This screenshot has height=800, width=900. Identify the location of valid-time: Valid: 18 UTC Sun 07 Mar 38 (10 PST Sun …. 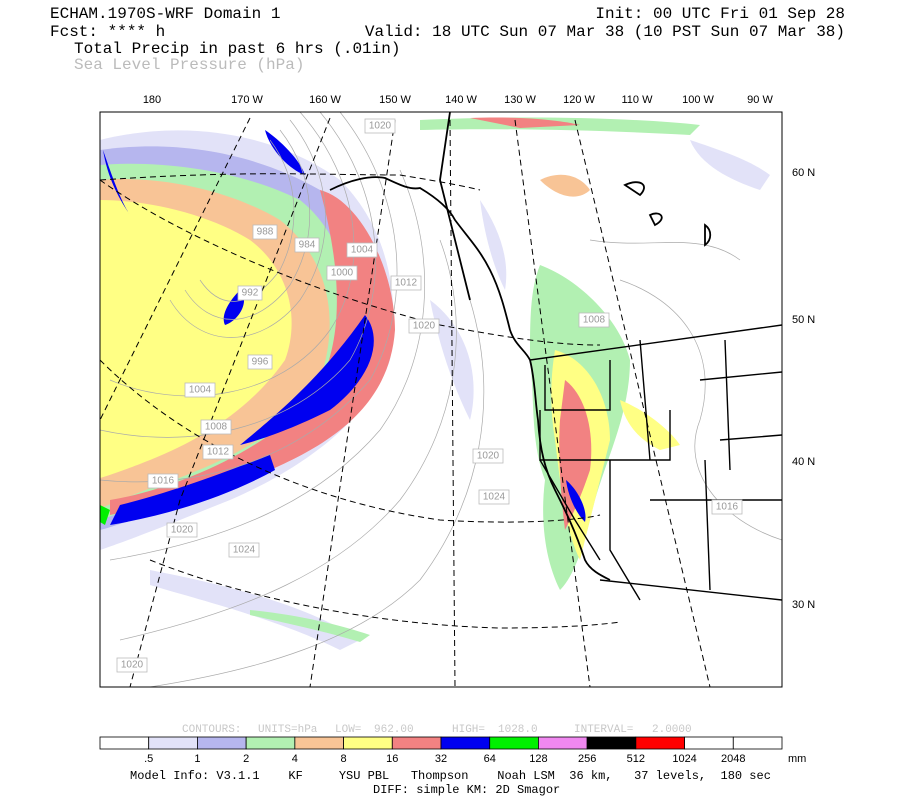
(605, 32).